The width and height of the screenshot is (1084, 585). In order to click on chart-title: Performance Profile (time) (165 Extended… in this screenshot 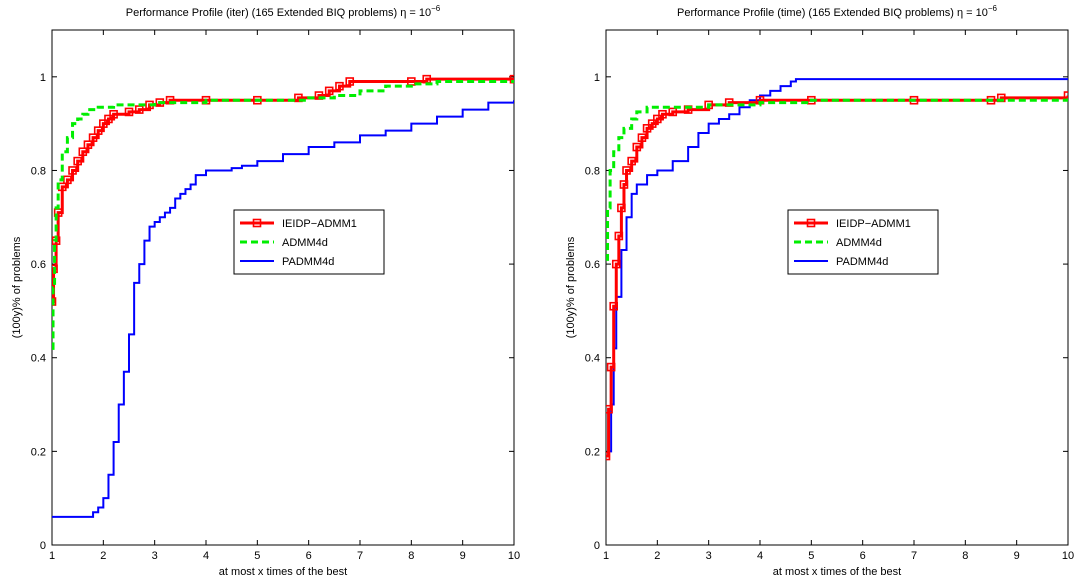, I will do `click(837, 11)`.